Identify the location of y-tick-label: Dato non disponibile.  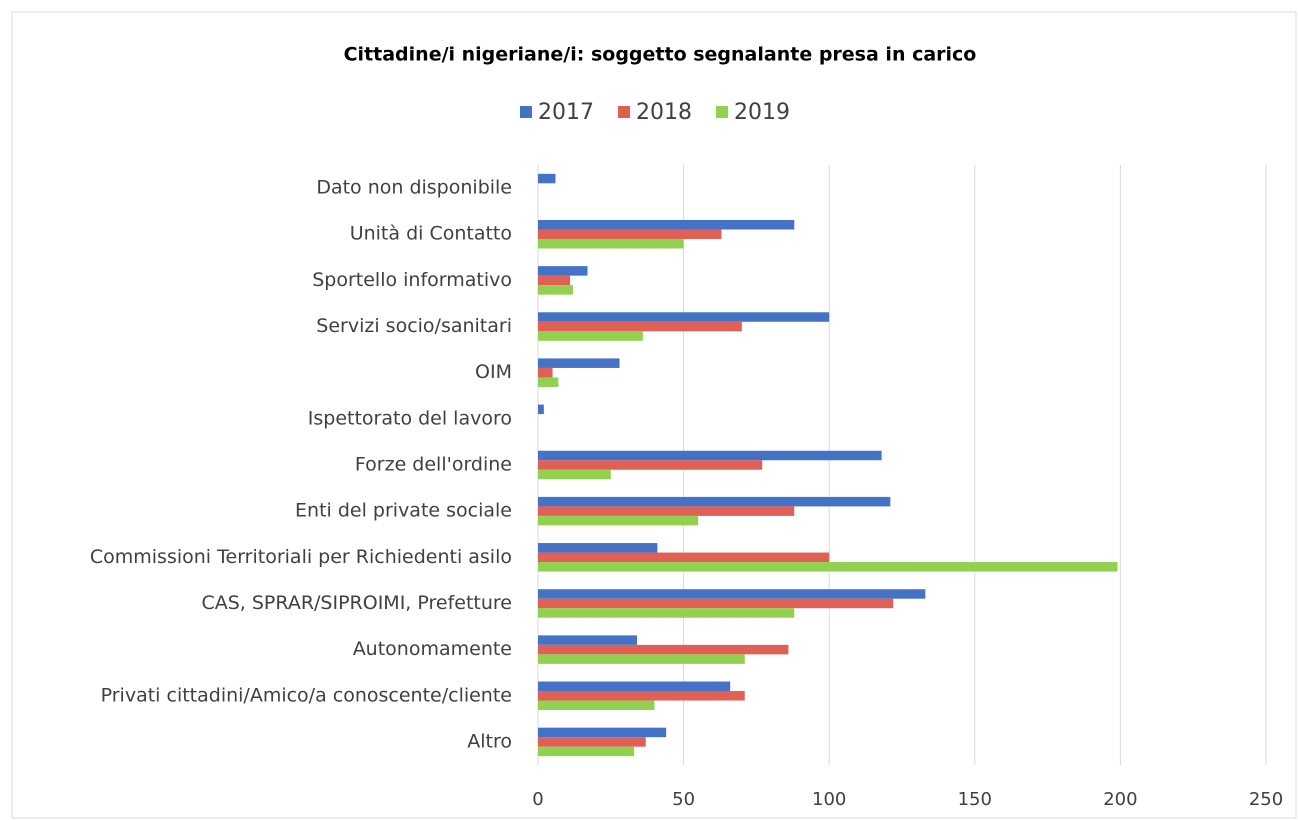
(414, 188).